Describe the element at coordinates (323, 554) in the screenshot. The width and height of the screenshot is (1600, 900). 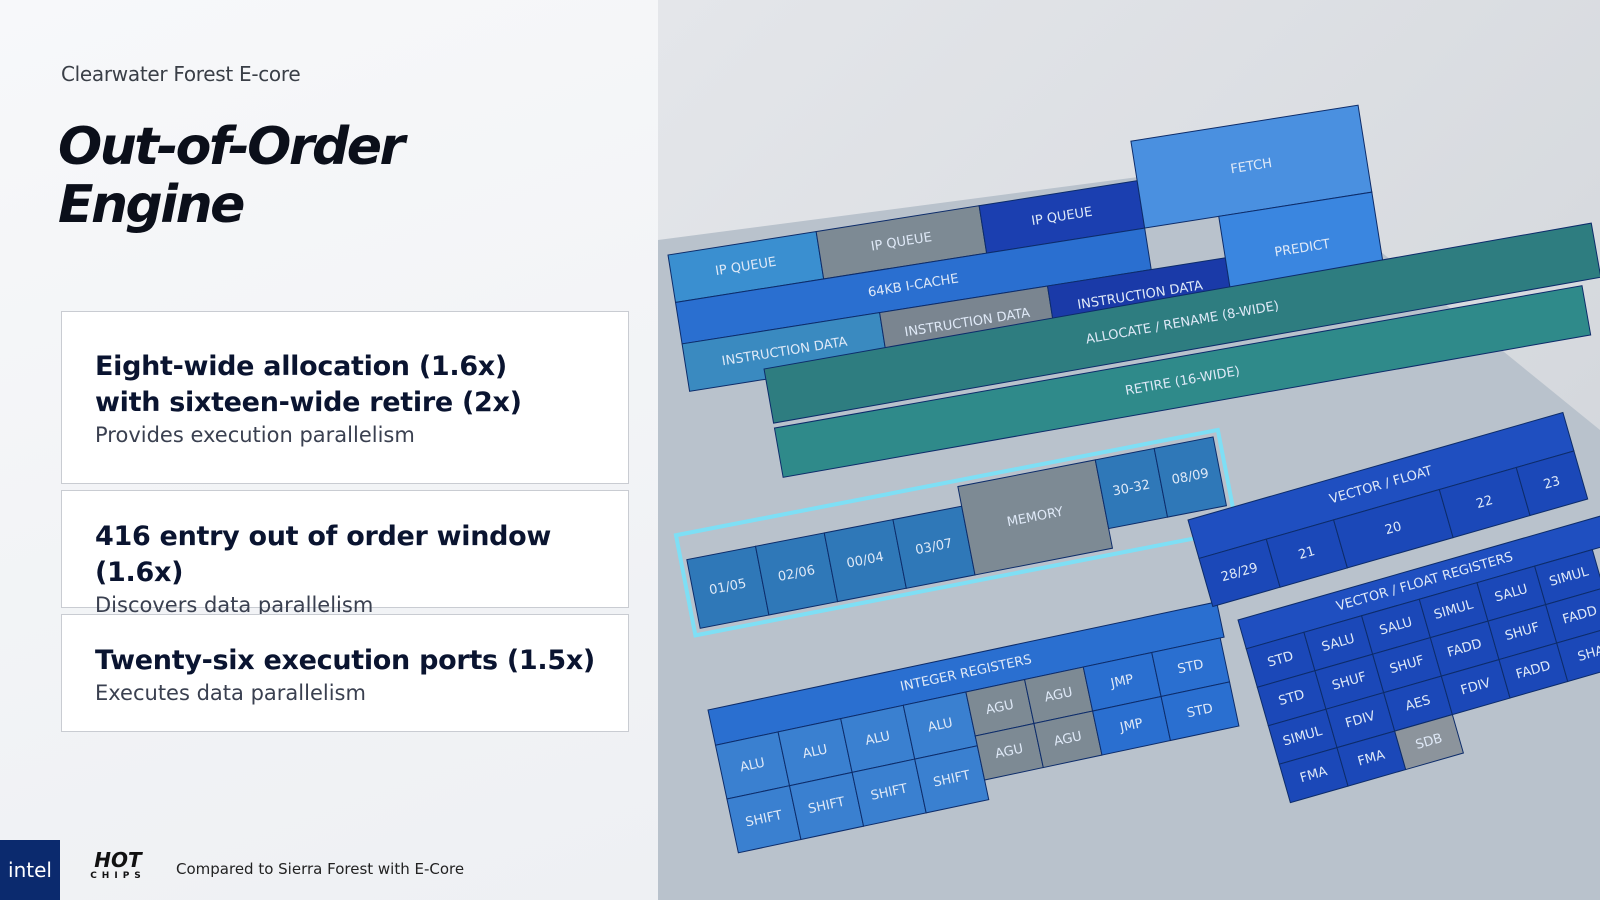
I see `card-heading: 416 entry out of order window (1.6x)` at that location.